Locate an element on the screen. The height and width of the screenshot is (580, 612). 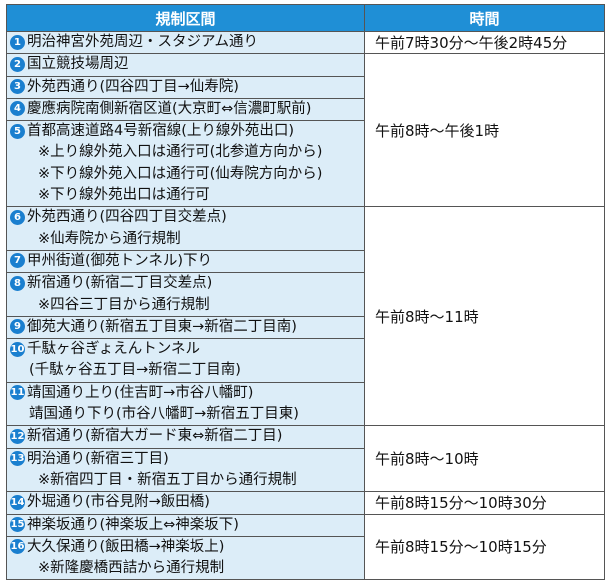
section-text: 明治神宮外苑周辺・スタジアム通り is located at coordinates (142, 42).